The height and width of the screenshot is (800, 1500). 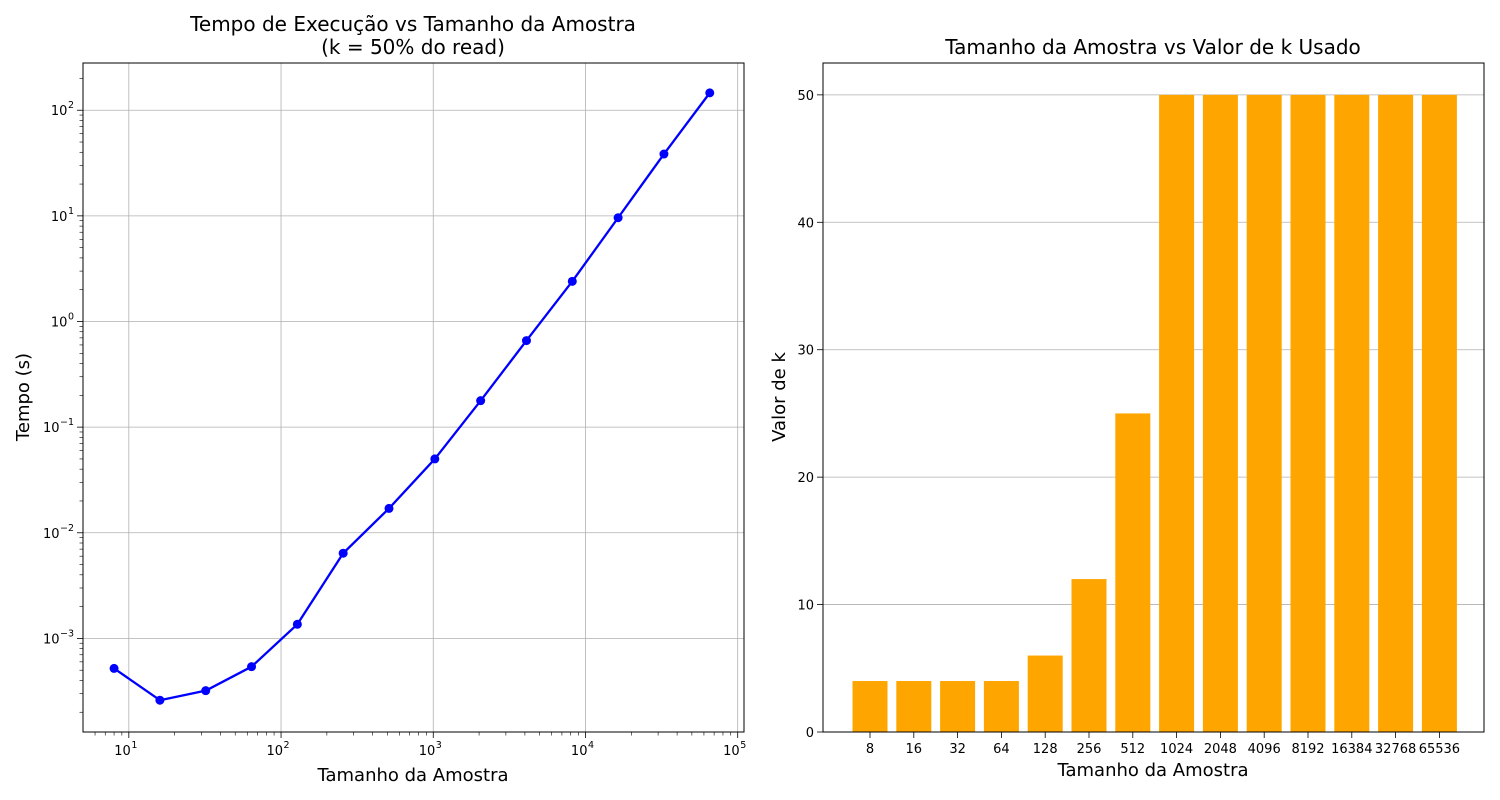 What do you see at coordinates (23, 397) in the screenshot?
I see `left-y-axis-label: Tempo (s)` at bounding box center [23, 397].